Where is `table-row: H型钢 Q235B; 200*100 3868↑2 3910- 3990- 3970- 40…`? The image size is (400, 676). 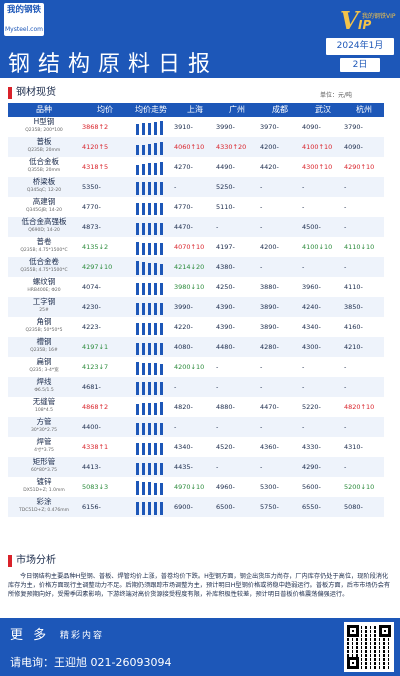 table-row: H型钢 Q235B; 200*100 3868↑2 3910- 3990- 3970- 40… is located at coordinates (196, 127).